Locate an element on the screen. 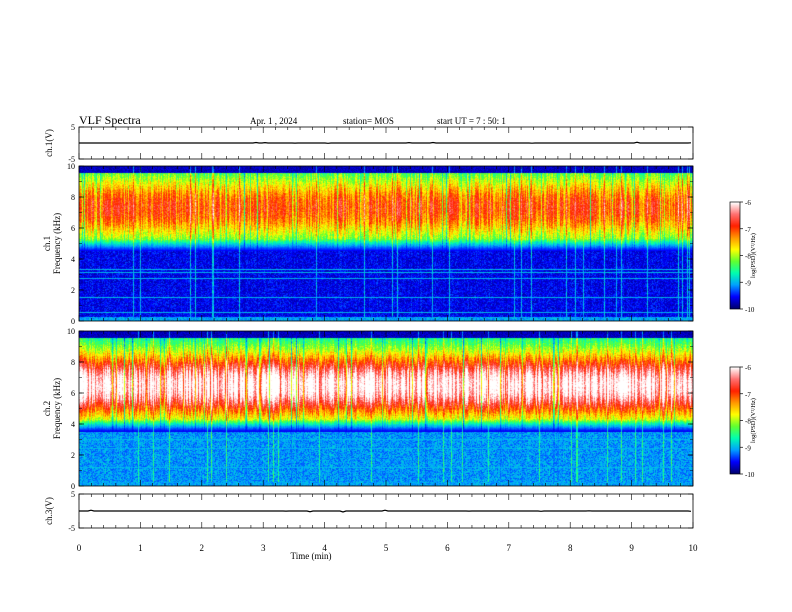  ch2-spectrogram-colorbar-tick-label: -8 is located at coordinates (748, 422).